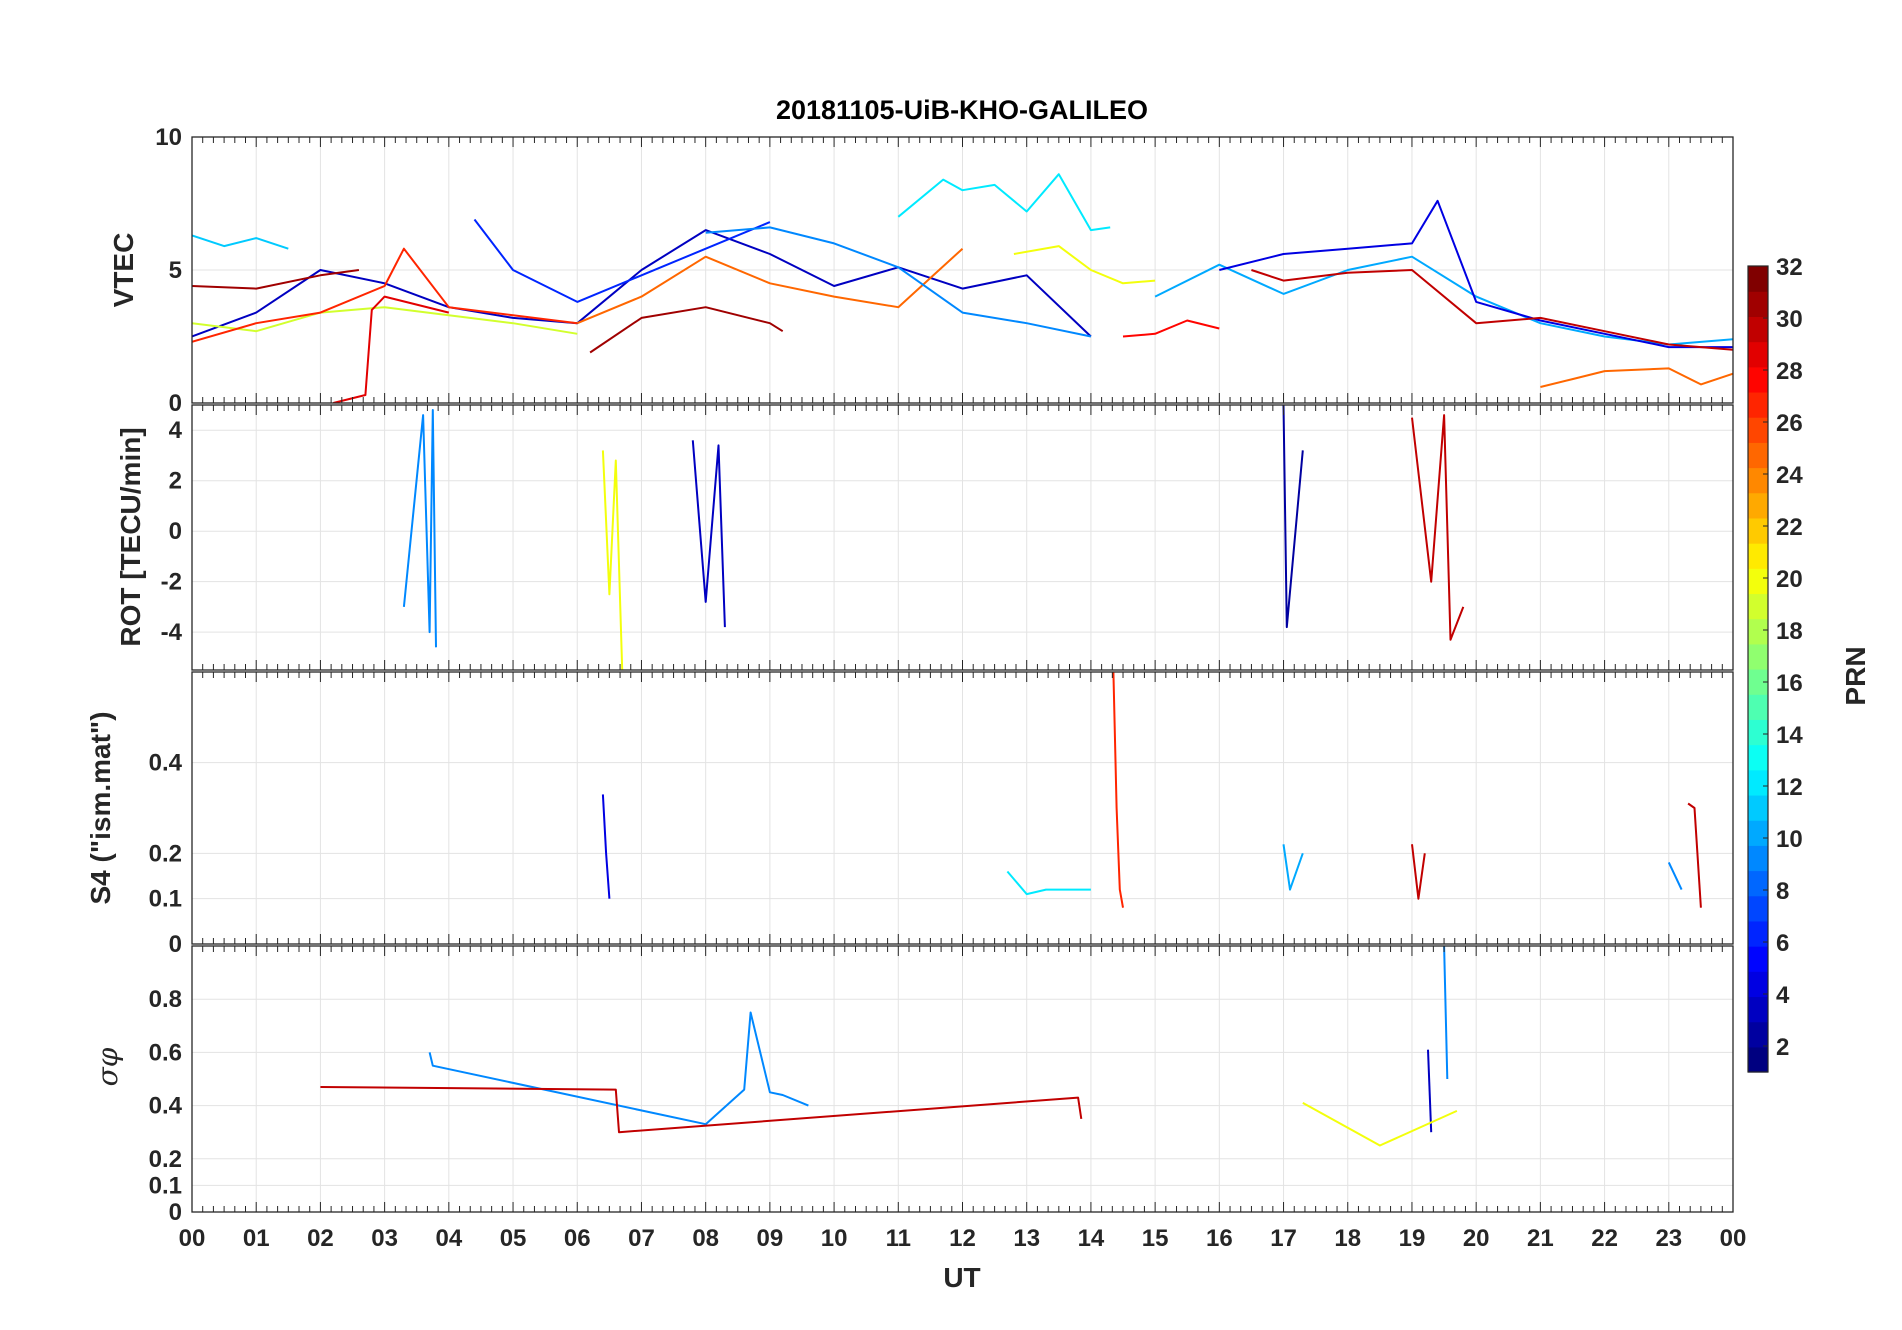 This screenshot has height=1330, width=1902. I want to click on colorbar-cells, so click(1758, 669).